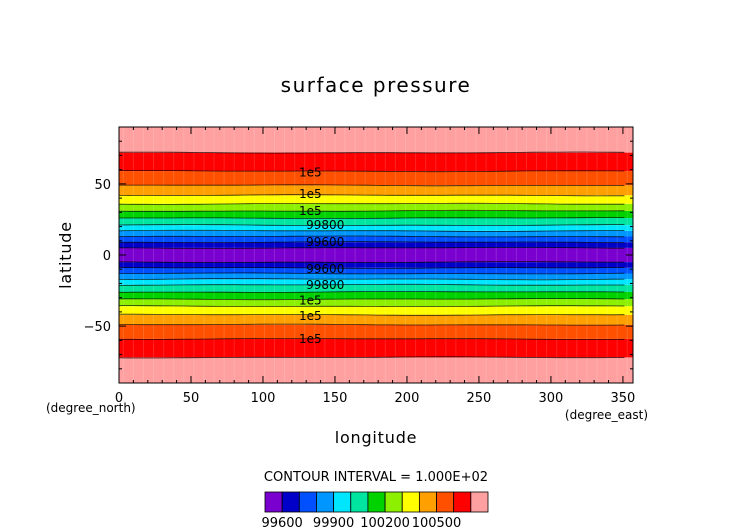 This screenshot has width=752, height=532. I want to click on x-tick-label: 150, so click(335, 398).